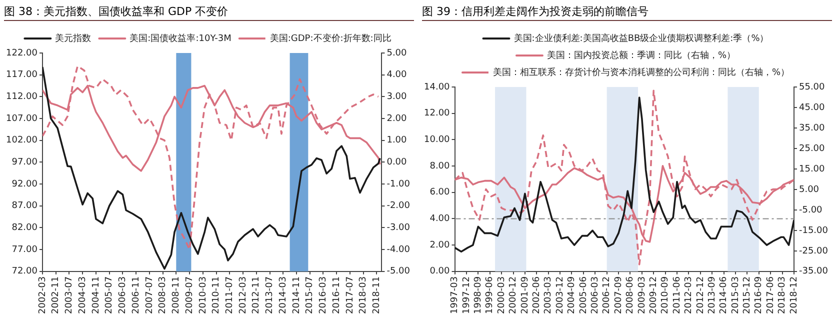 This screenshot has width=837, height=320. What do you see at coordinates (25, 184) in the screenshot?
I see `y-tick-label: 92.00` at bounding box center [25, 184].